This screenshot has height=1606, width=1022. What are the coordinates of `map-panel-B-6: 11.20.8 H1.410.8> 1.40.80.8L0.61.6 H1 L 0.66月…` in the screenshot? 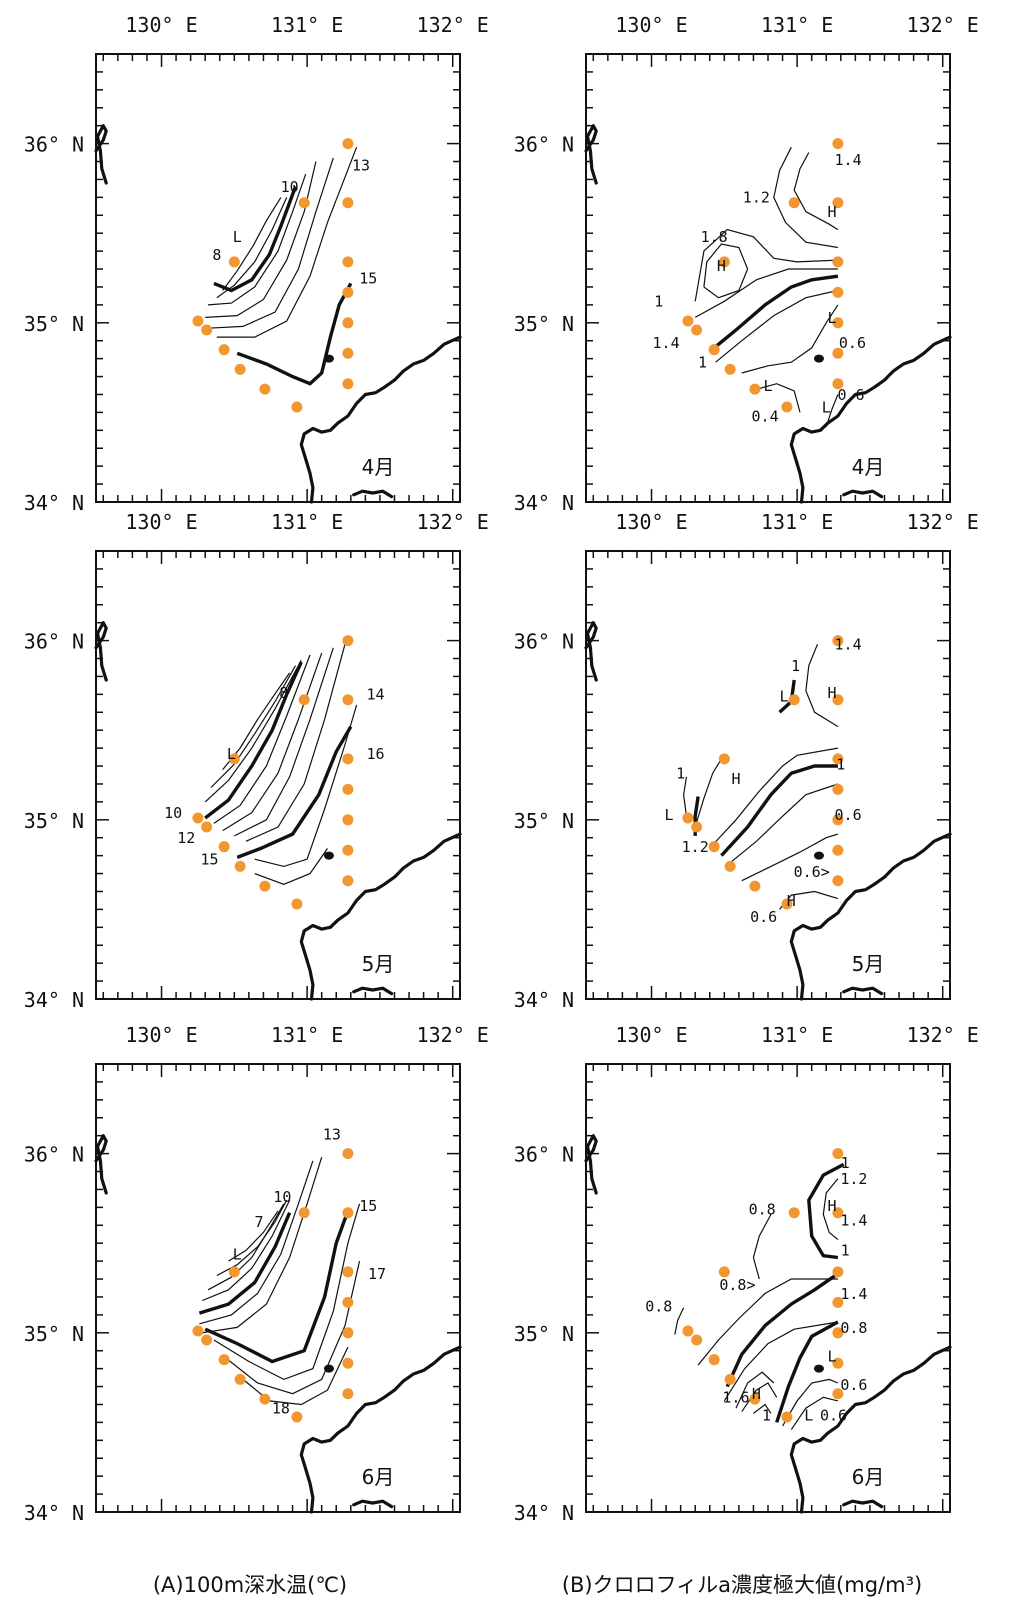 It's located at (746, 1274).